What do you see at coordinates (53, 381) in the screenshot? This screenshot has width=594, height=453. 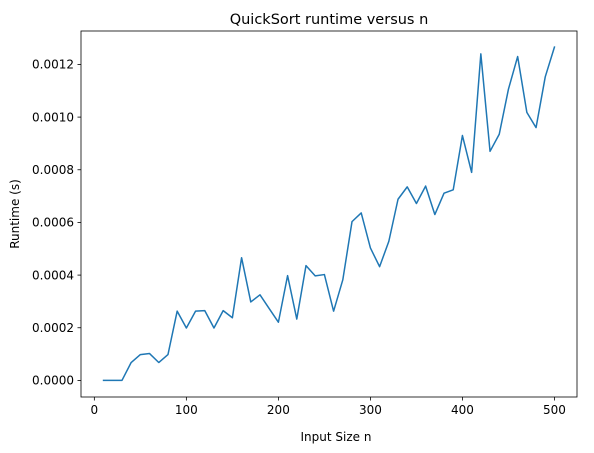 I see `y-tick-label: 0.0000` at bounding box center [53, 381].